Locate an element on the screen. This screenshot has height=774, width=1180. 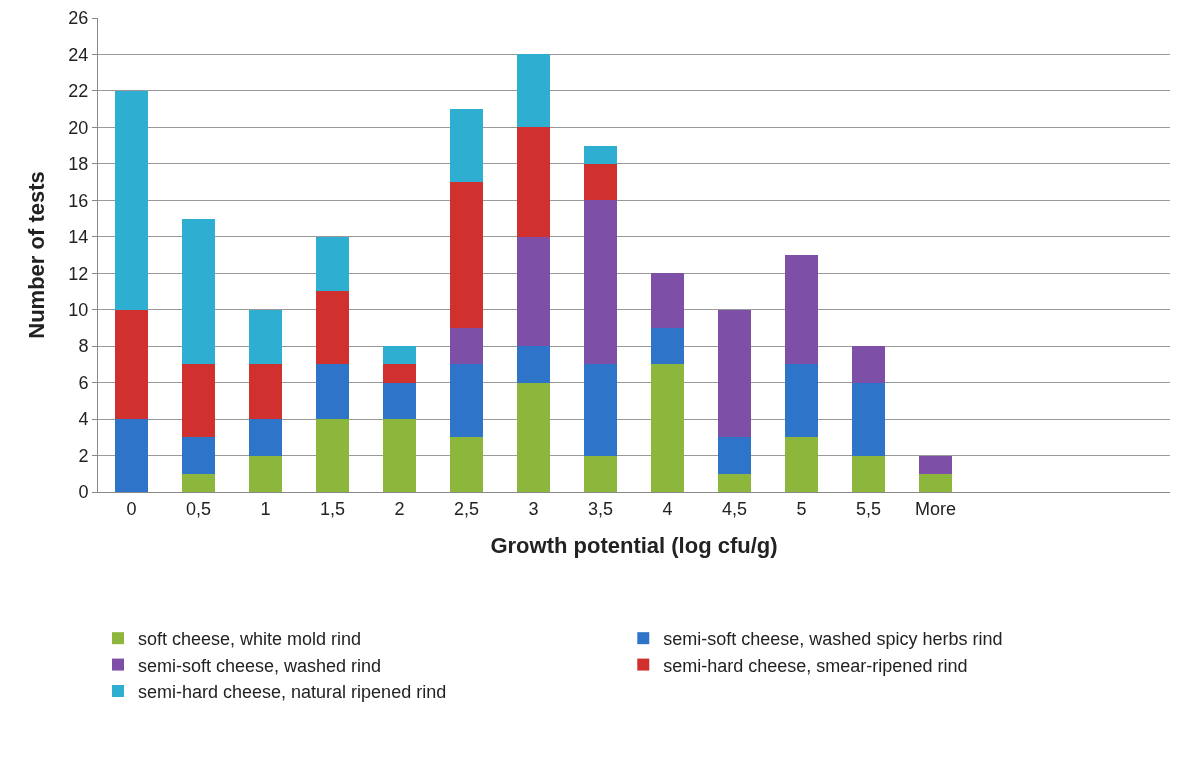
x-tick-label: 0 is located at coordinates (131, 508).